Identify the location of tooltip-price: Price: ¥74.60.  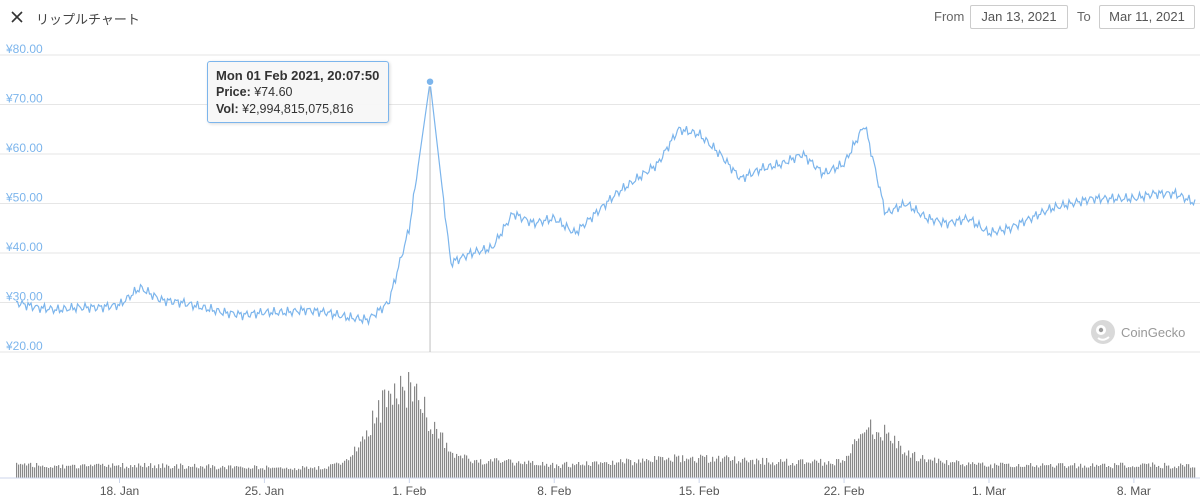
(254, 92).